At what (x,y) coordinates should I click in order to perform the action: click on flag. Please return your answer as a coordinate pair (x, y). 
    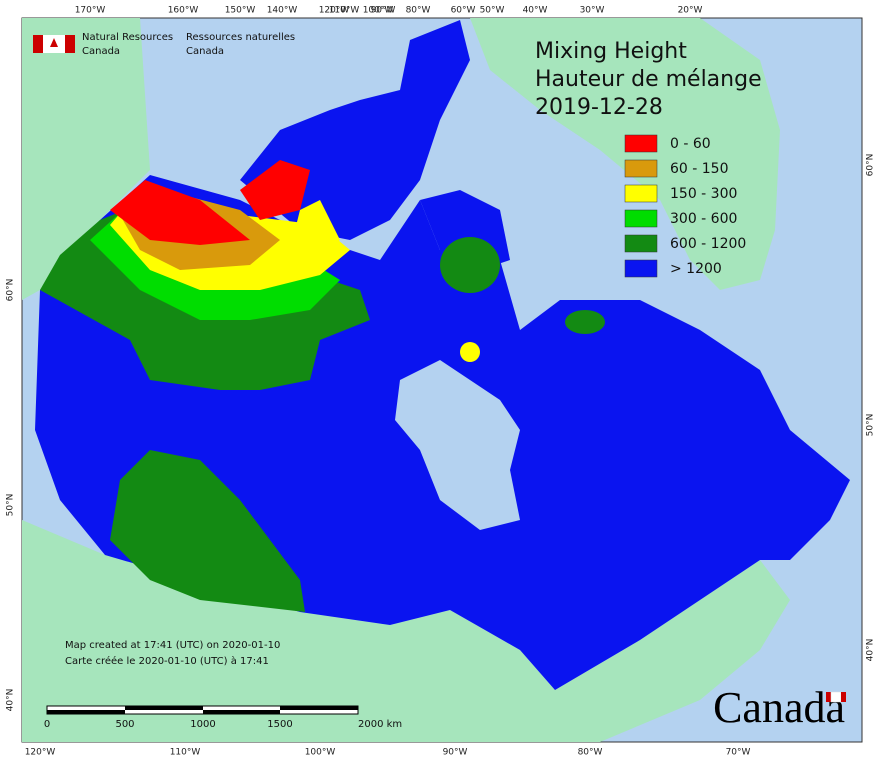
    Looking at the image, I should click on (54, 44).